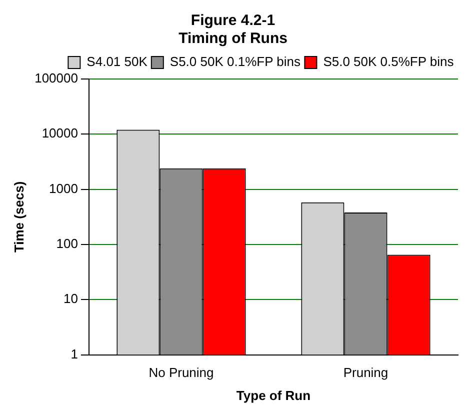 This screenshot has width=476, height=416. What do you see at coordinates (365, 372) in the screenshot?
I see `x-tick-label: Pruning` at bounding box center [365, 372].